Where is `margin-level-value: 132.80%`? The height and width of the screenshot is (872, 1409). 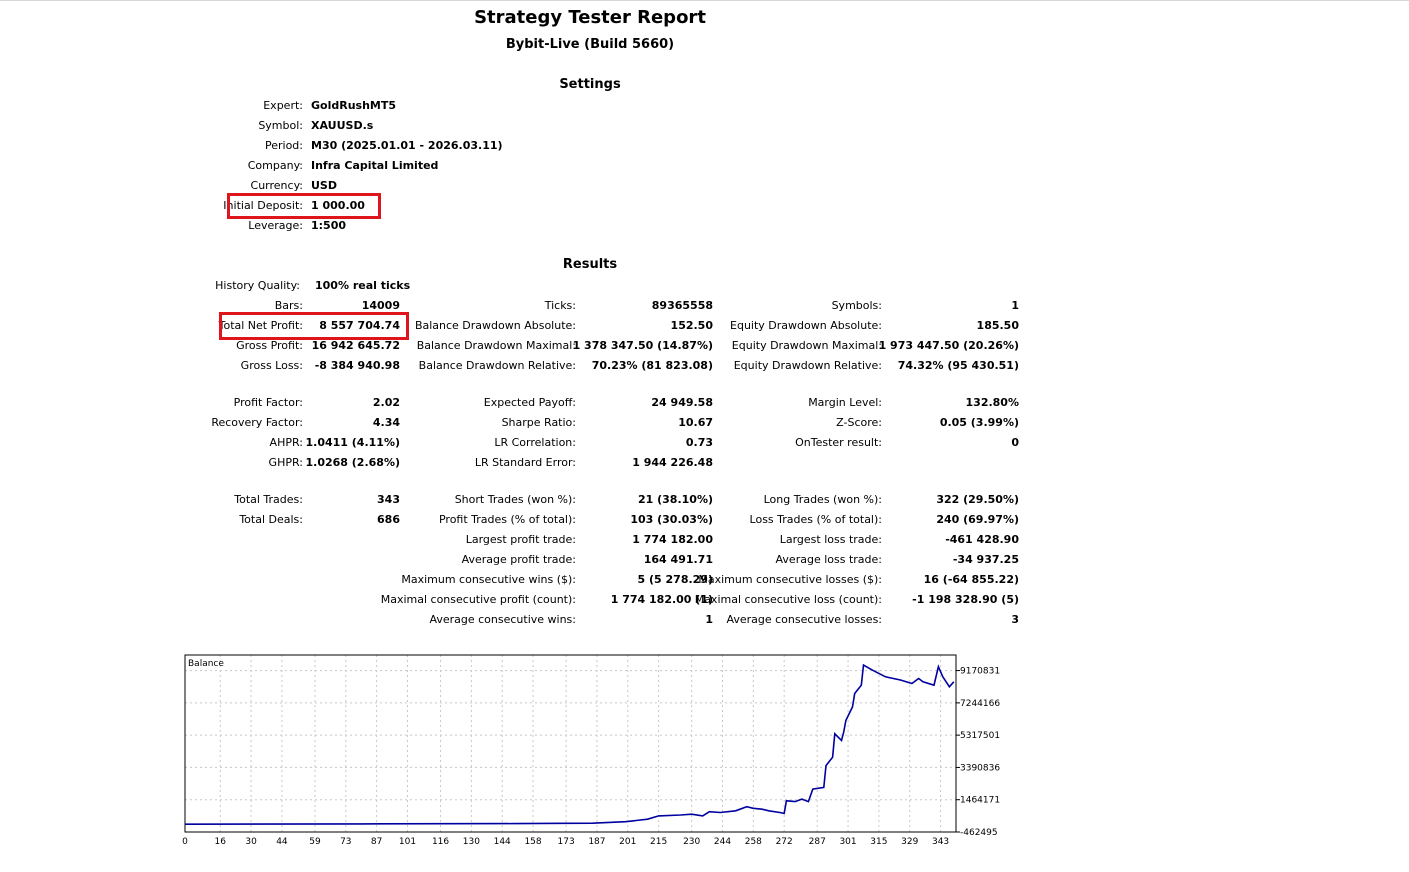 margin-level-value: 132.80% is located at coordinates (992, 402).